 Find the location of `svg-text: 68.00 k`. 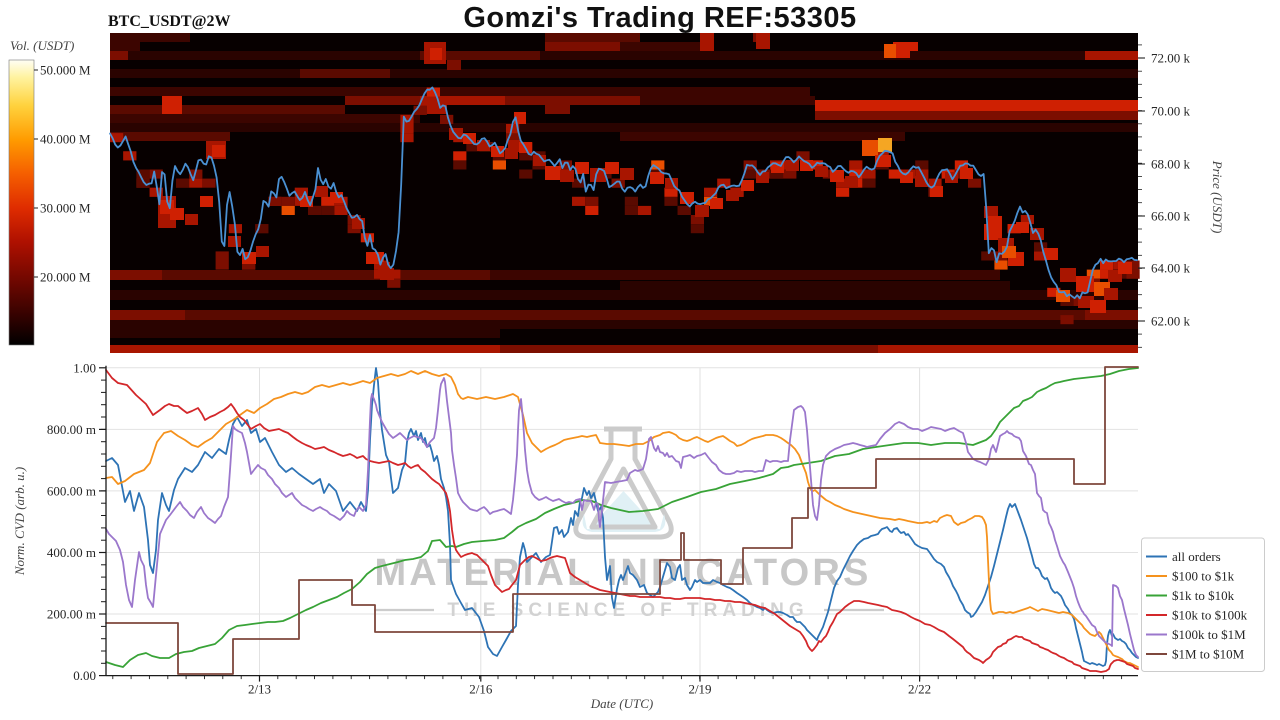

svg-text: 68.00 k is located at coordinates (1171, 164).